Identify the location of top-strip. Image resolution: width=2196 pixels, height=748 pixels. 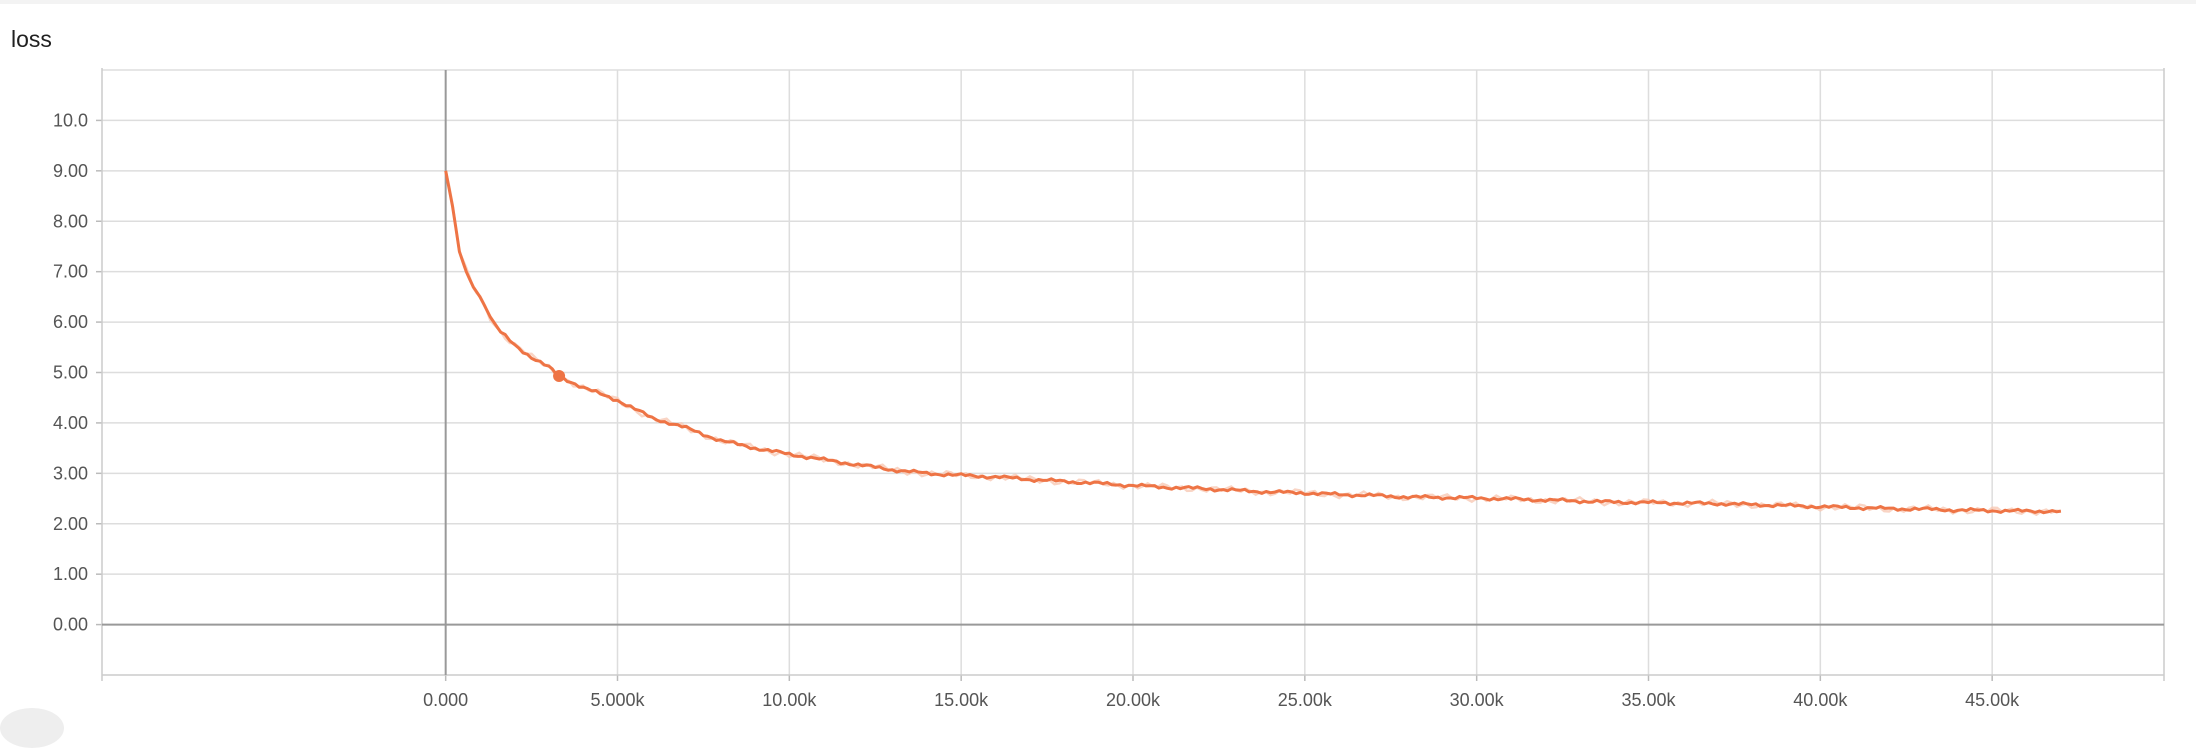
(1098, 2).